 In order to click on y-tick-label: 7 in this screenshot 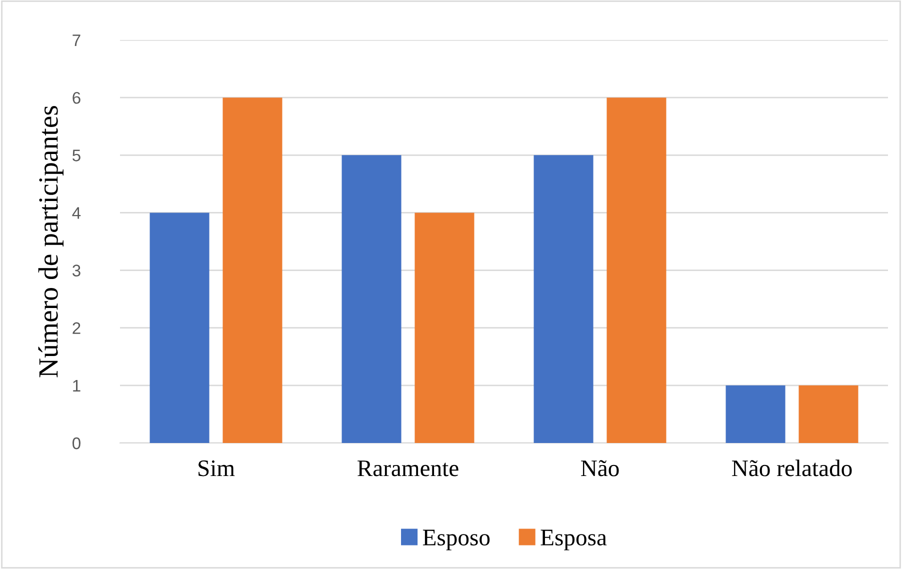, I will do `click(76, 40)`.